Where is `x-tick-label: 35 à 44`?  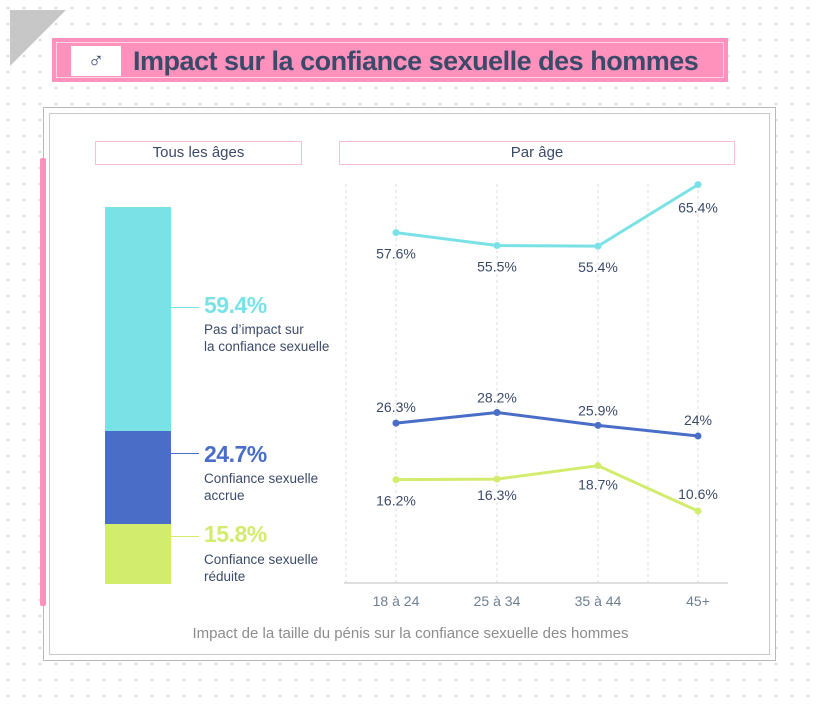 x-tick-label: 35 à 44 is located at coordinates (598, 601).